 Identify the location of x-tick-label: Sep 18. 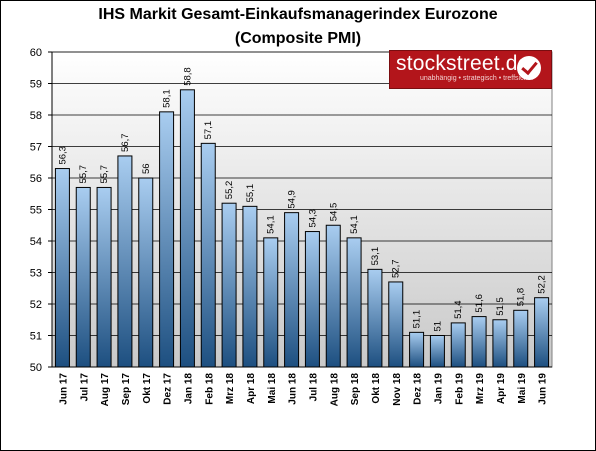
(355, 389).